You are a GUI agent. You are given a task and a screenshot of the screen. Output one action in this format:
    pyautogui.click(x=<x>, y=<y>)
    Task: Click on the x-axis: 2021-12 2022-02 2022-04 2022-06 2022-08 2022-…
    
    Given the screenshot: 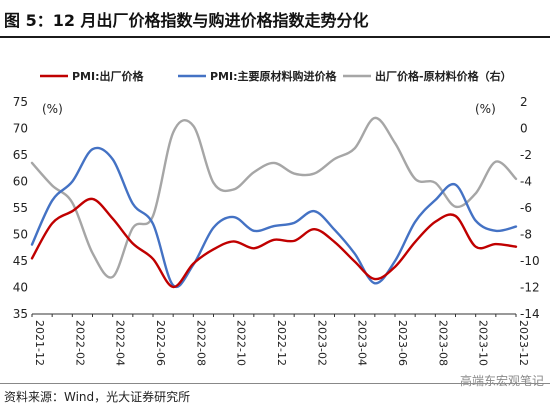 What is the action you would take?
    pyautogui.click(x=280, y=339)
    